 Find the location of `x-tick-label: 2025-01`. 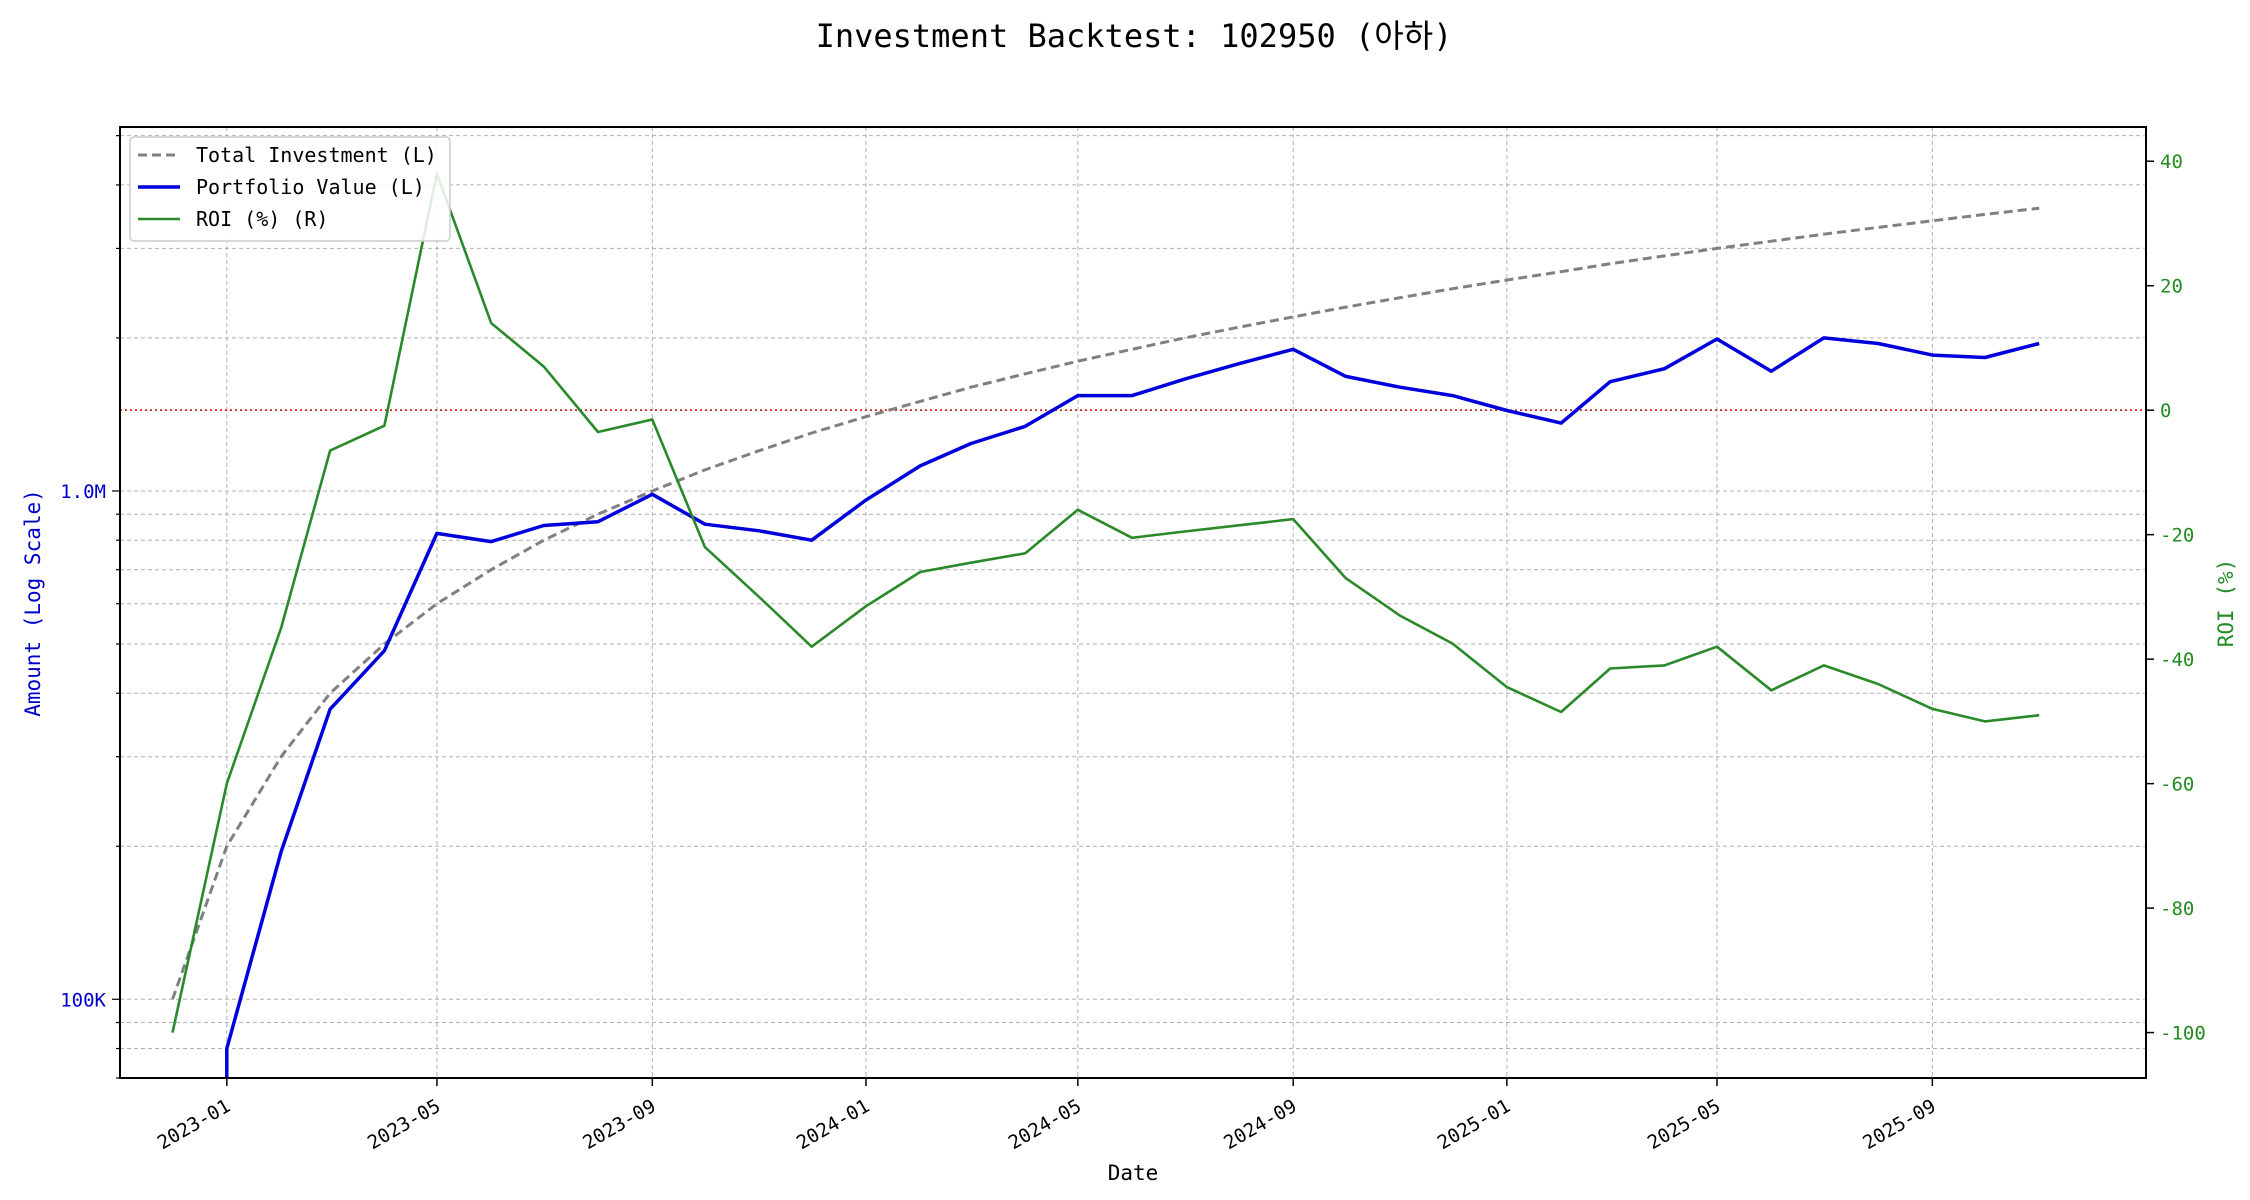

x-tick-label: 2025-01 is located at coordinates (1474, 1124).